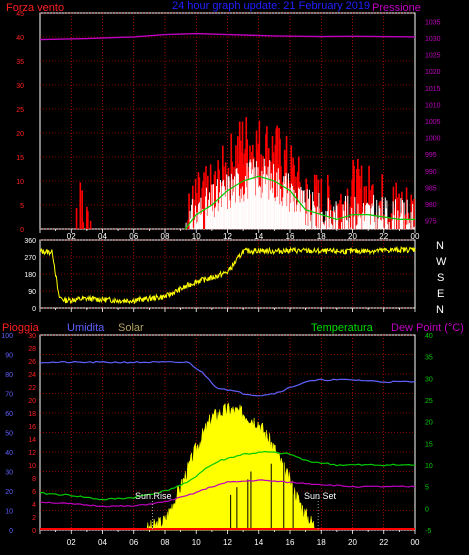  I want to click on direction-tick-label: 360, so click(30, 241).